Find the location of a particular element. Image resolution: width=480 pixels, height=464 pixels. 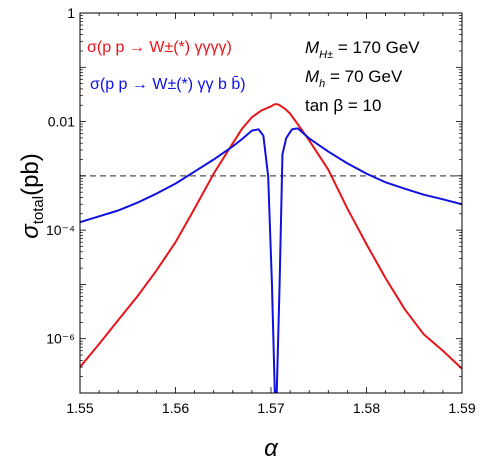

annotation-h-value: = 70 GeV is located at coordinates (364, 76).